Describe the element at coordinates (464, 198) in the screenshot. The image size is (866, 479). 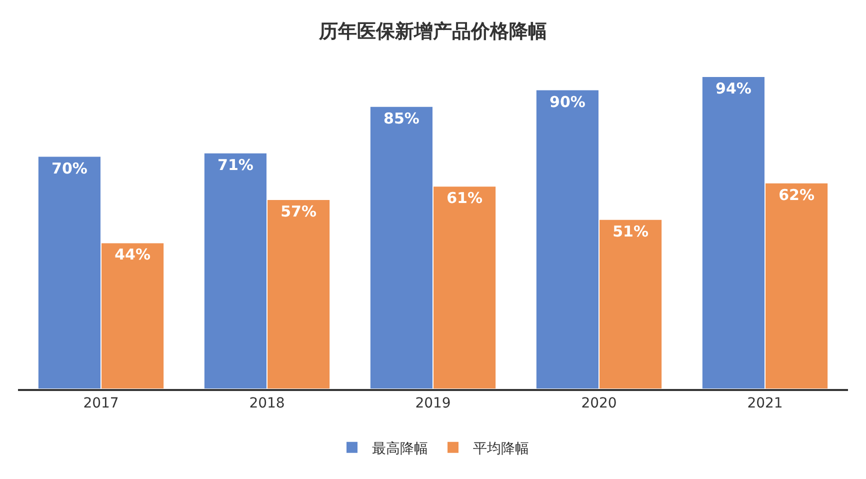
I see `data-label: 61%` at that location.